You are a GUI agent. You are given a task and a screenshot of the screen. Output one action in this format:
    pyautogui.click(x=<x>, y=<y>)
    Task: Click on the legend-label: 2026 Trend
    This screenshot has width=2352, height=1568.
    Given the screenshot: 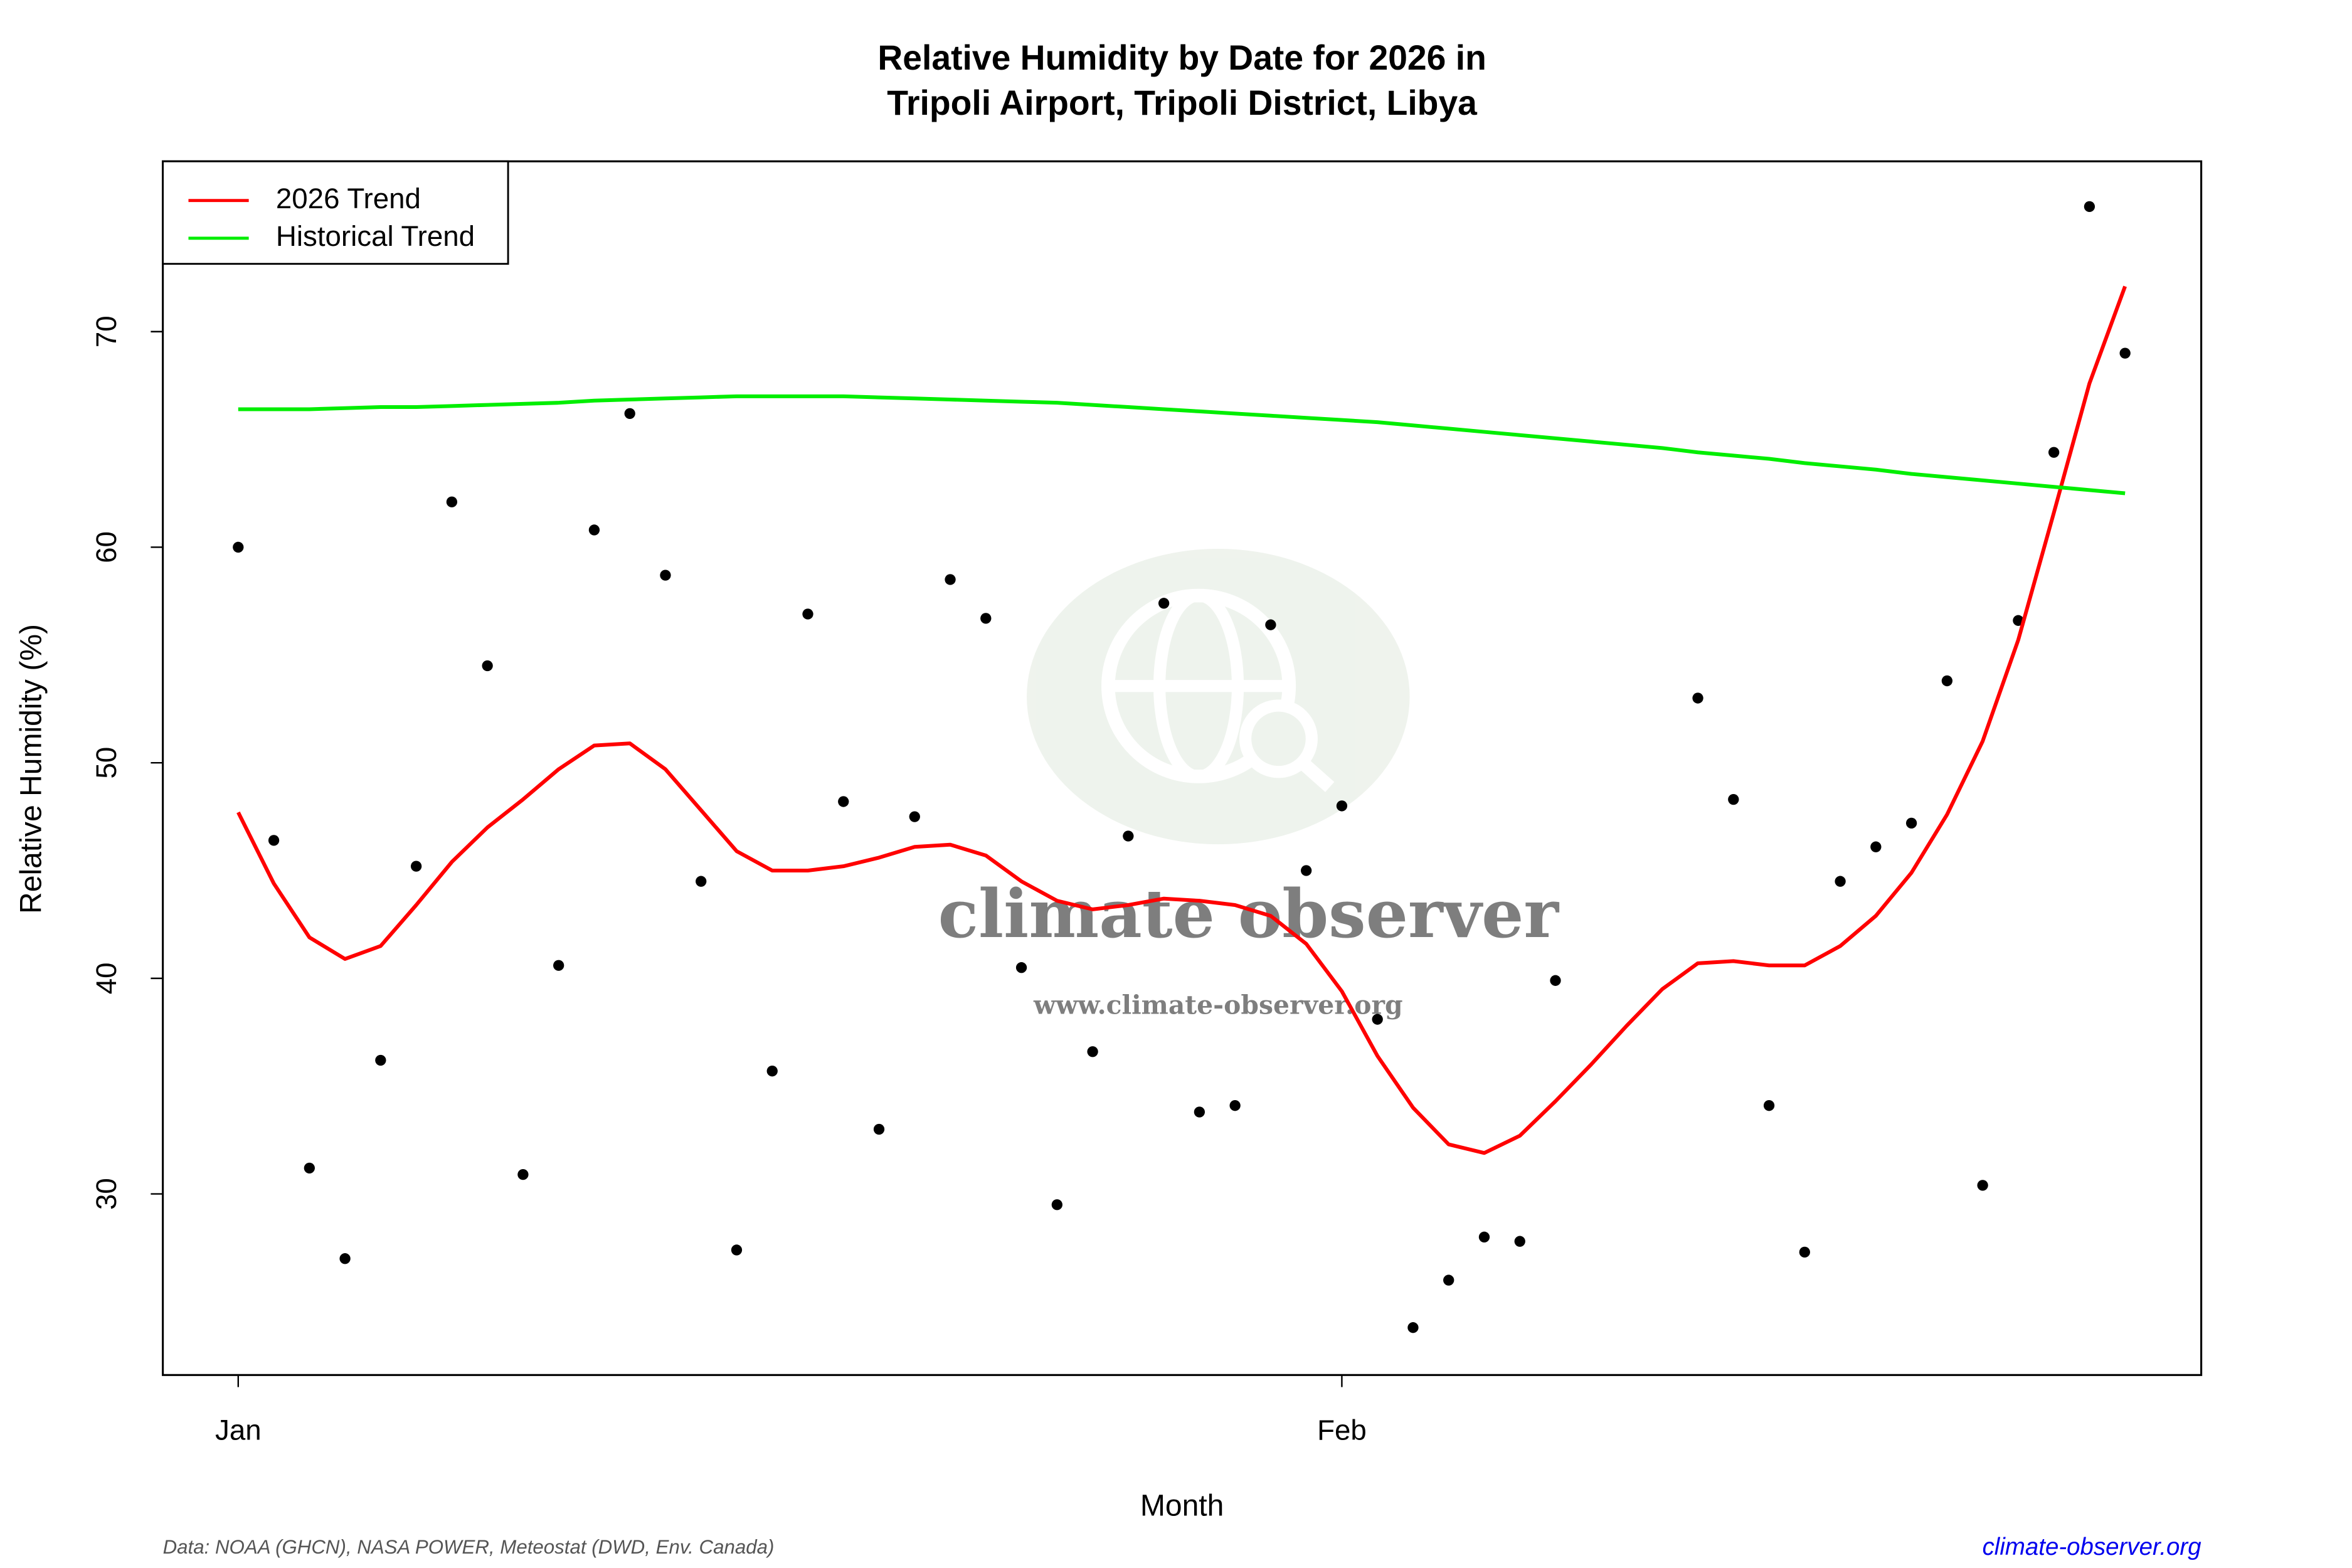 What is the action you would take?
    pyautogui.click(x=348, y=199)
    